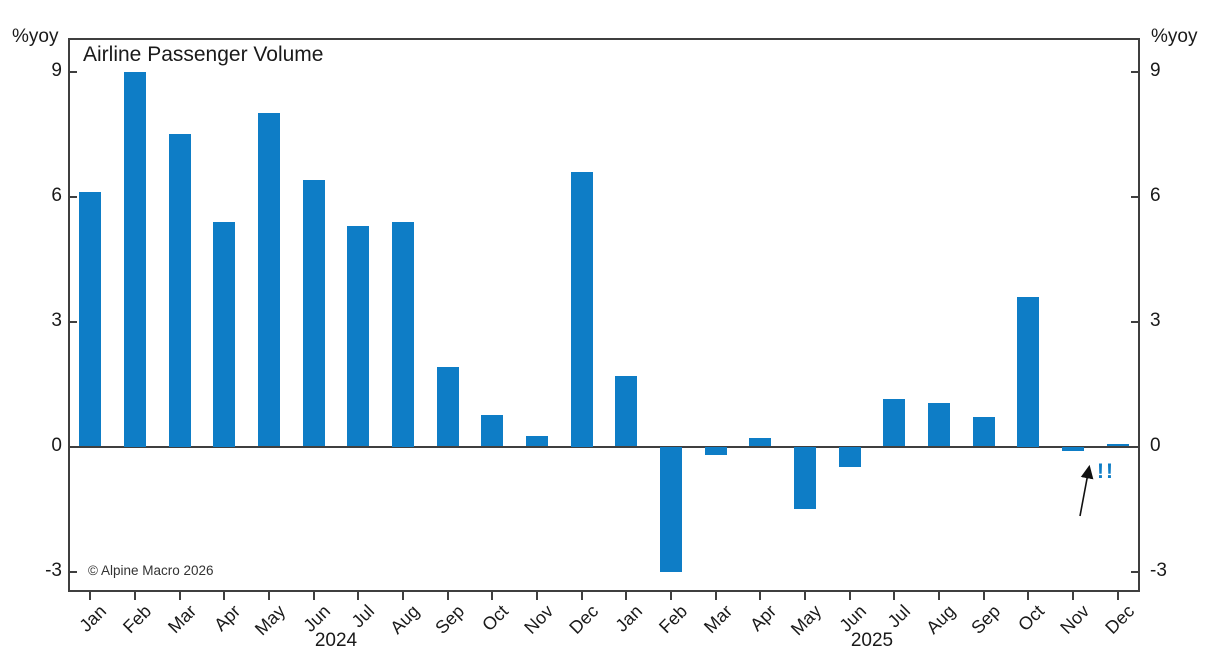  Describe the element at coordinates (806, 620) in the screenshot. I see `x-tick-label-may-2025: May` at that location.